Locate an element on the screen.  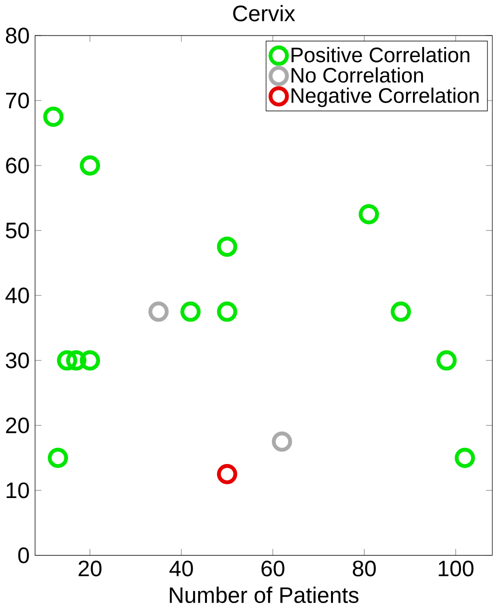
x-tick-label: 100 is located at coordinates (456, 568).